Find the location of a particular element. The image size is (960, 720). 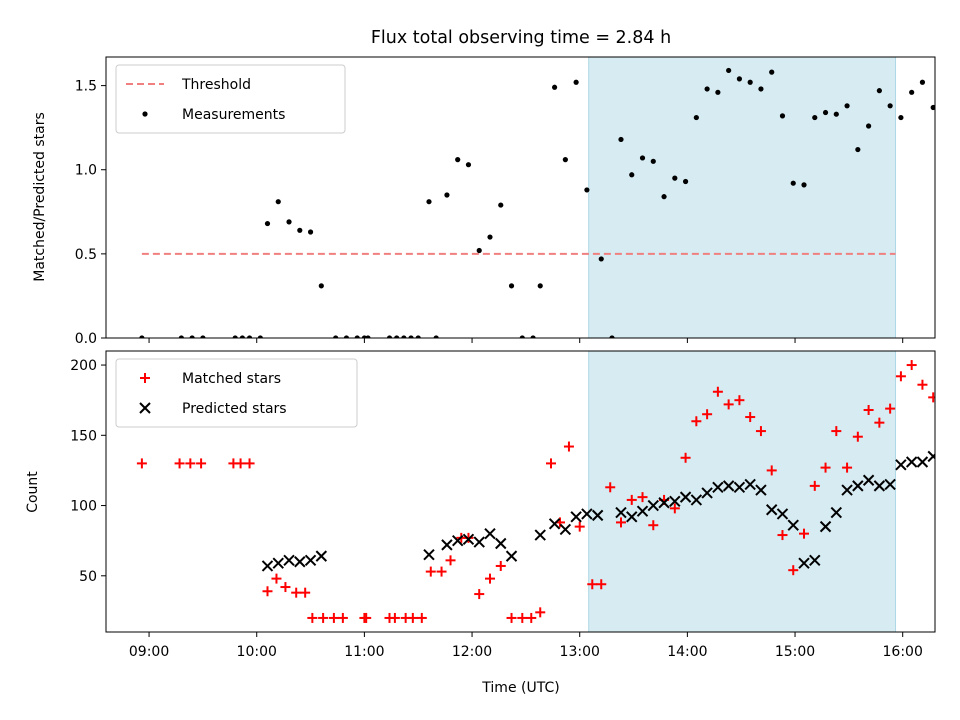

x-tick-label: 14:00 is located at coordinates (687, 652).